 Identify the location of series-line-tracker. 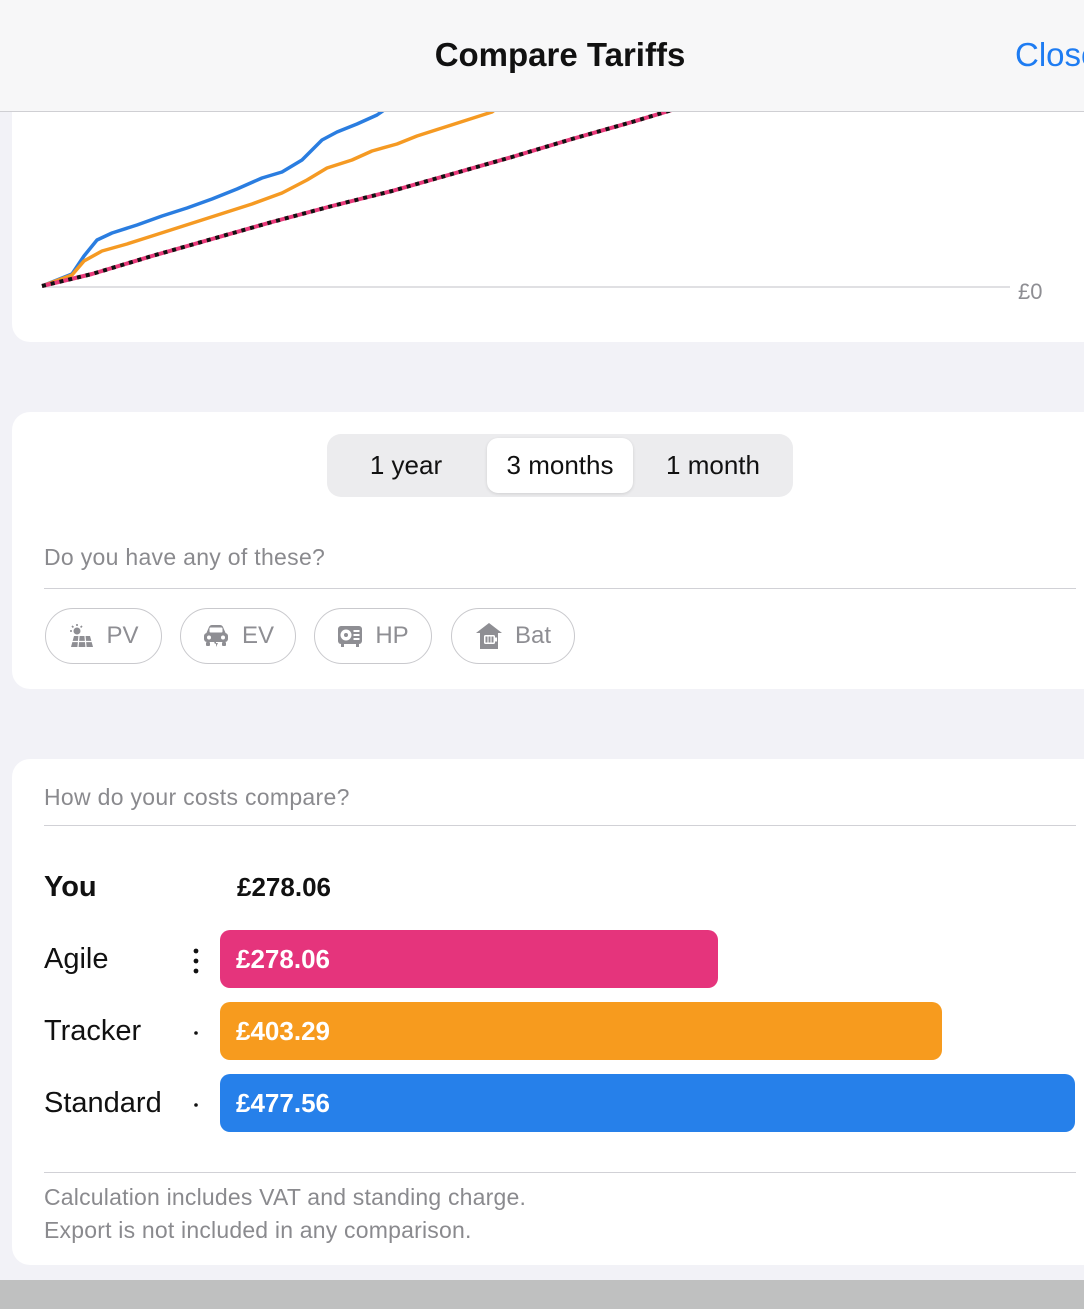
(270, 197).